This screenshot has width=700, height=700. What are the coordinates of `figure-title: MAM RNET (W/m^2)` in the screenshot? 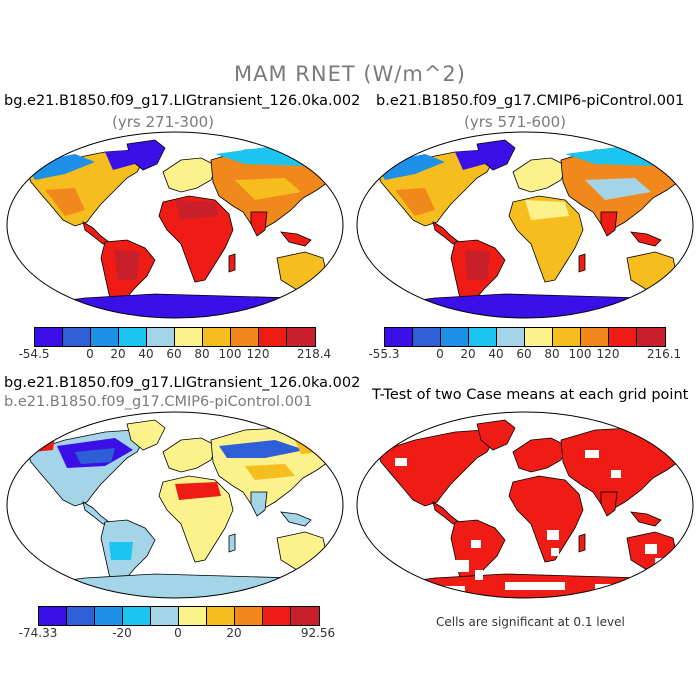 It's located at (350, 74).